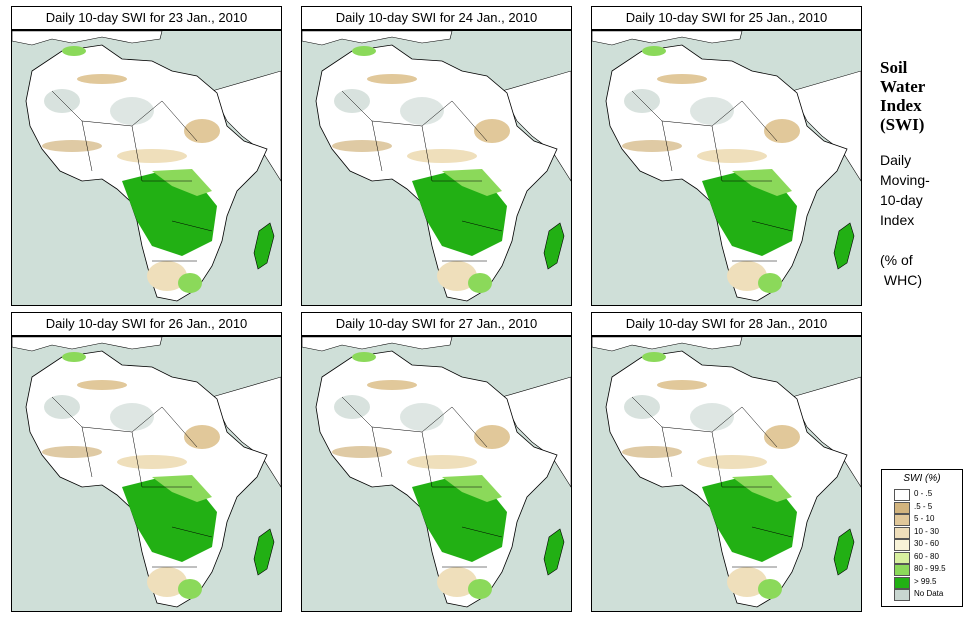 Image resolution: width=968 pixels, height=626 pixels. What do you see at coordinates (436, 18) in the screenshot?
I see `panel-title: Daily 10-day SWI for 24 Jan., 2010` at bounding box center [436, 18].